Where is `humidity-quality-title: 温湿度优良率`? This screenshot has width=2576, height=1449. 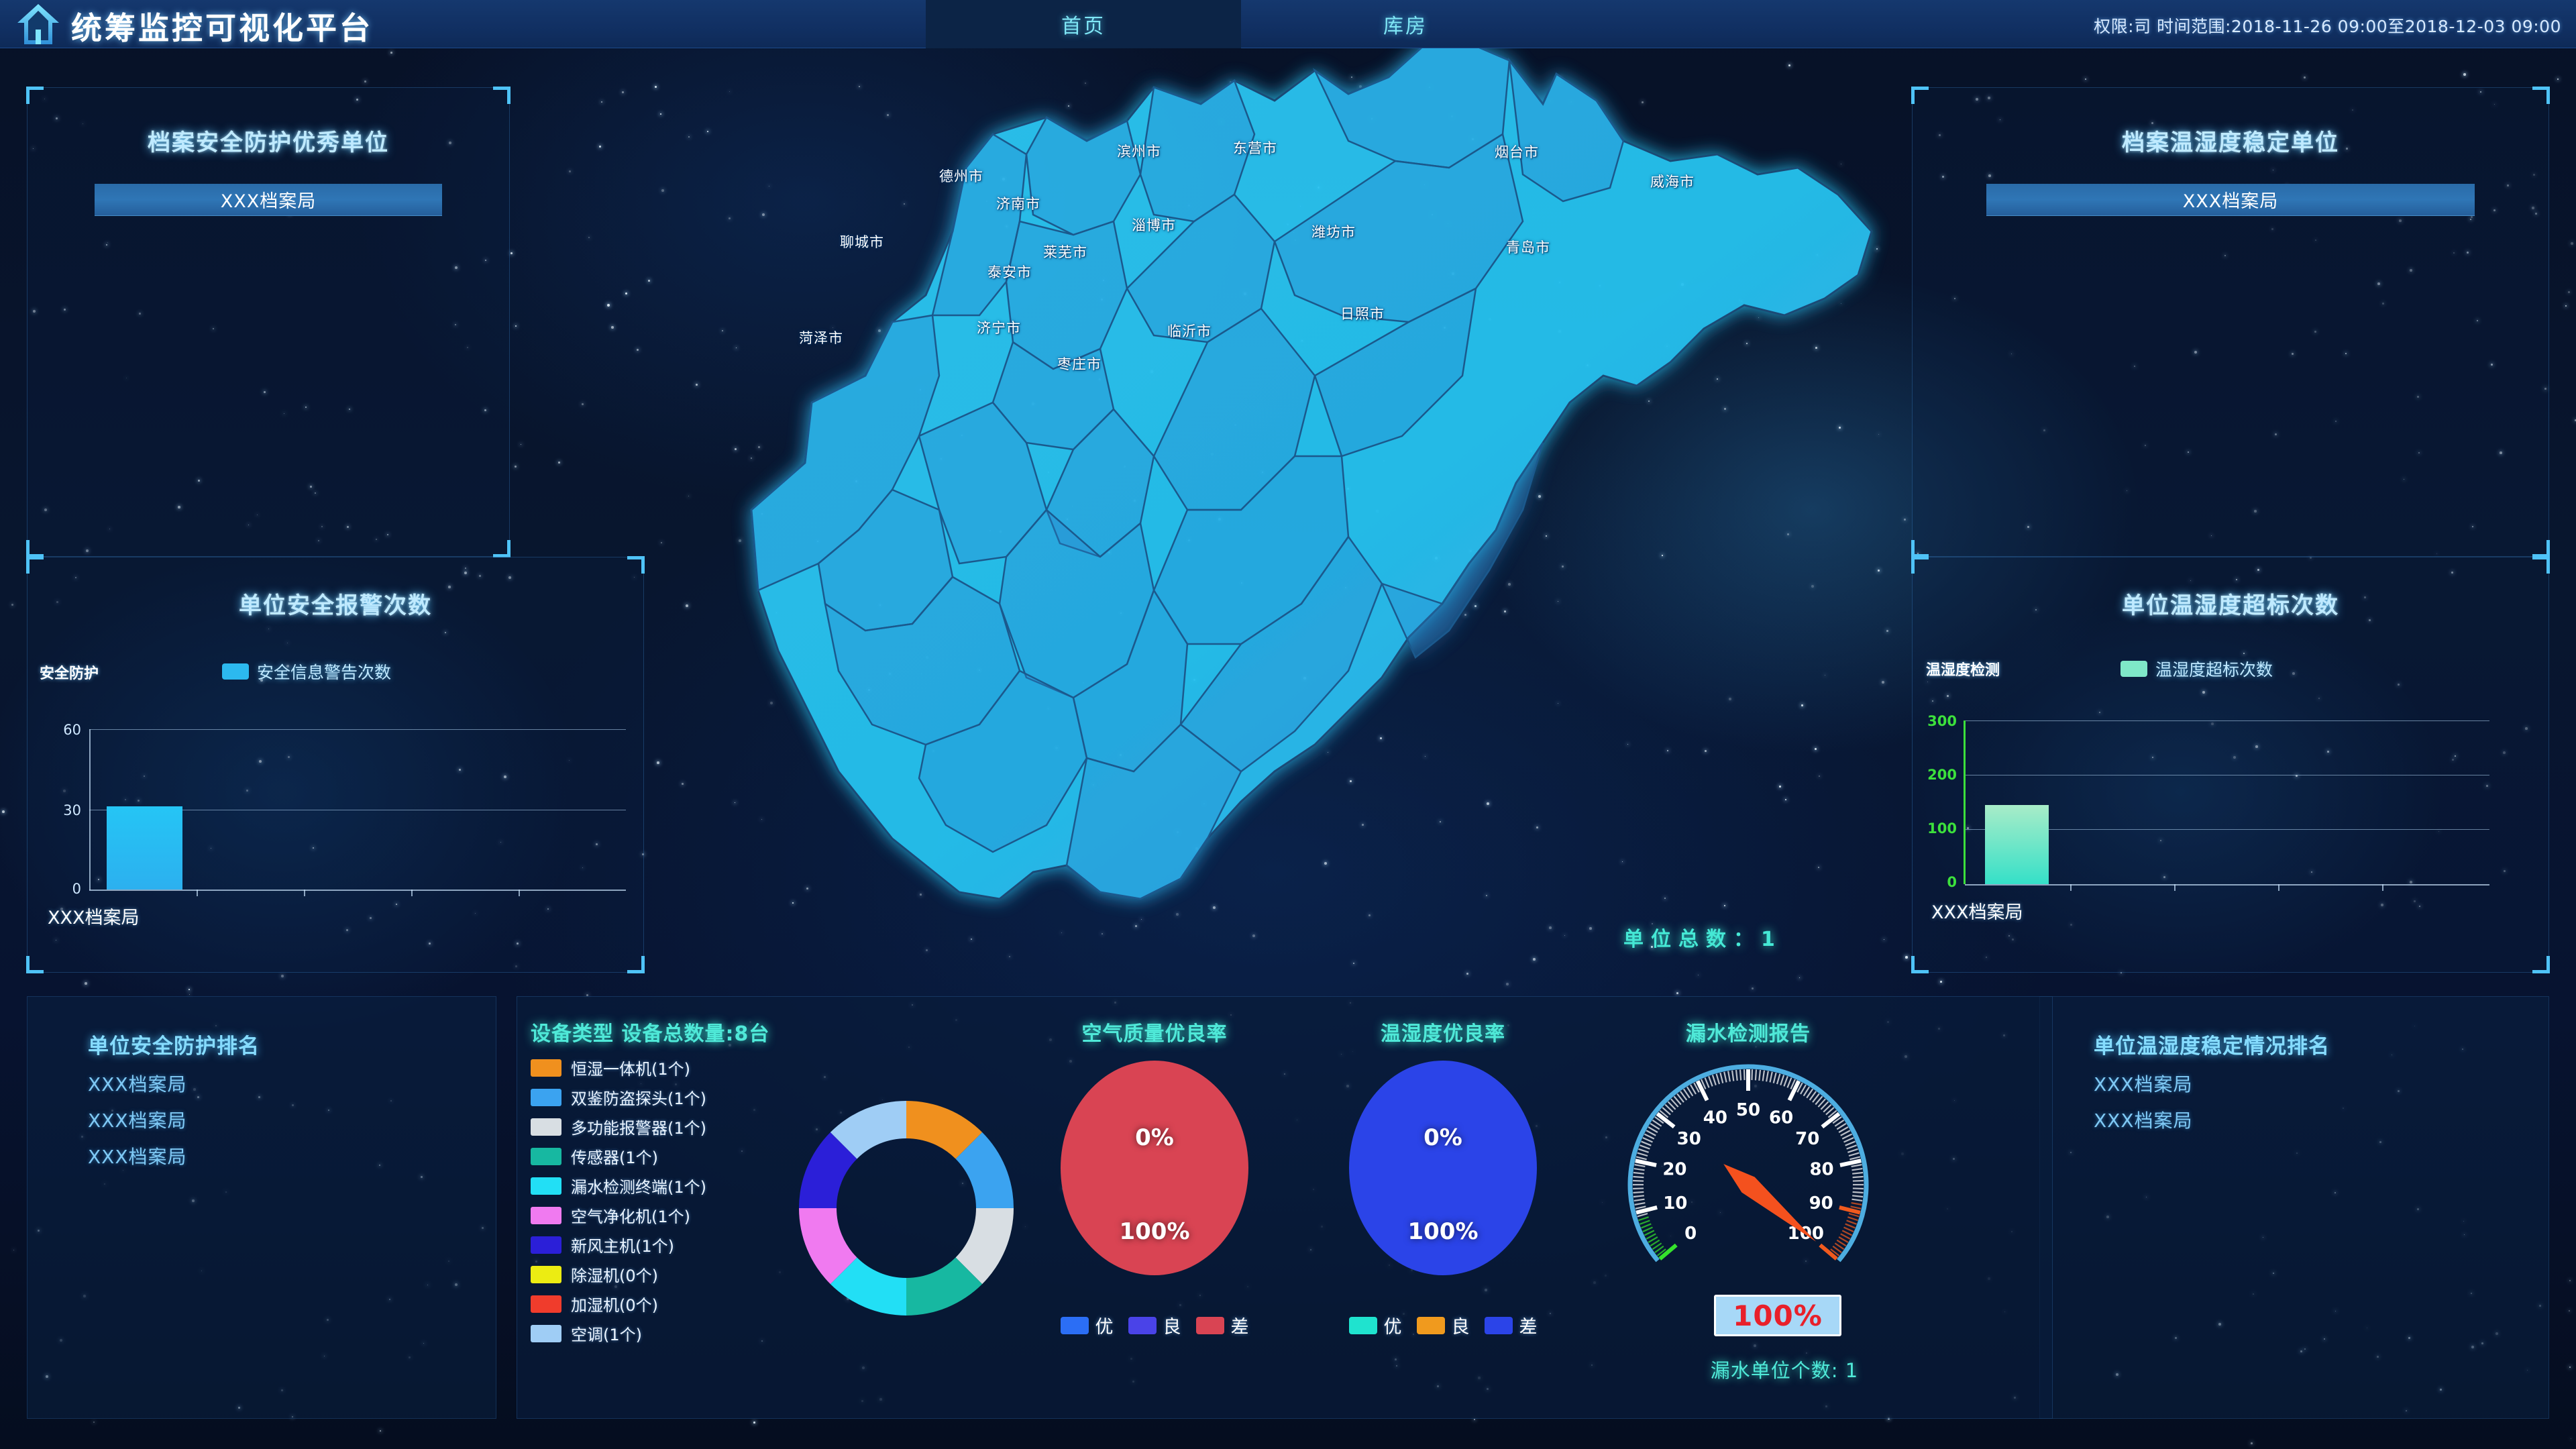 humidity-quality-title: 温湿度优良率 is located at coordinates (1443, 1034).